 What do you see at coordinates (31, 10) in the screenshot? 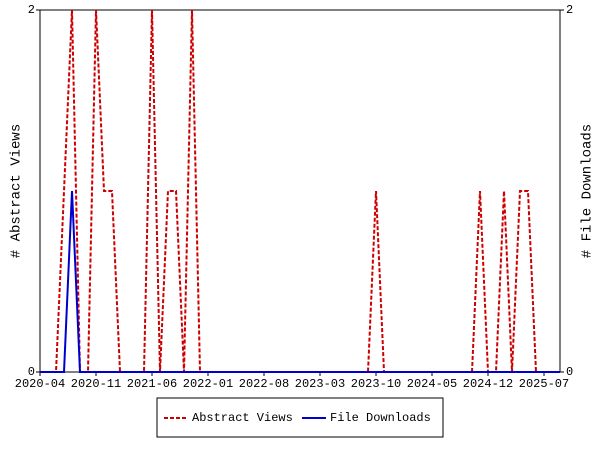
I see `y-tick-label: 2` at bounding box center [31, 10].